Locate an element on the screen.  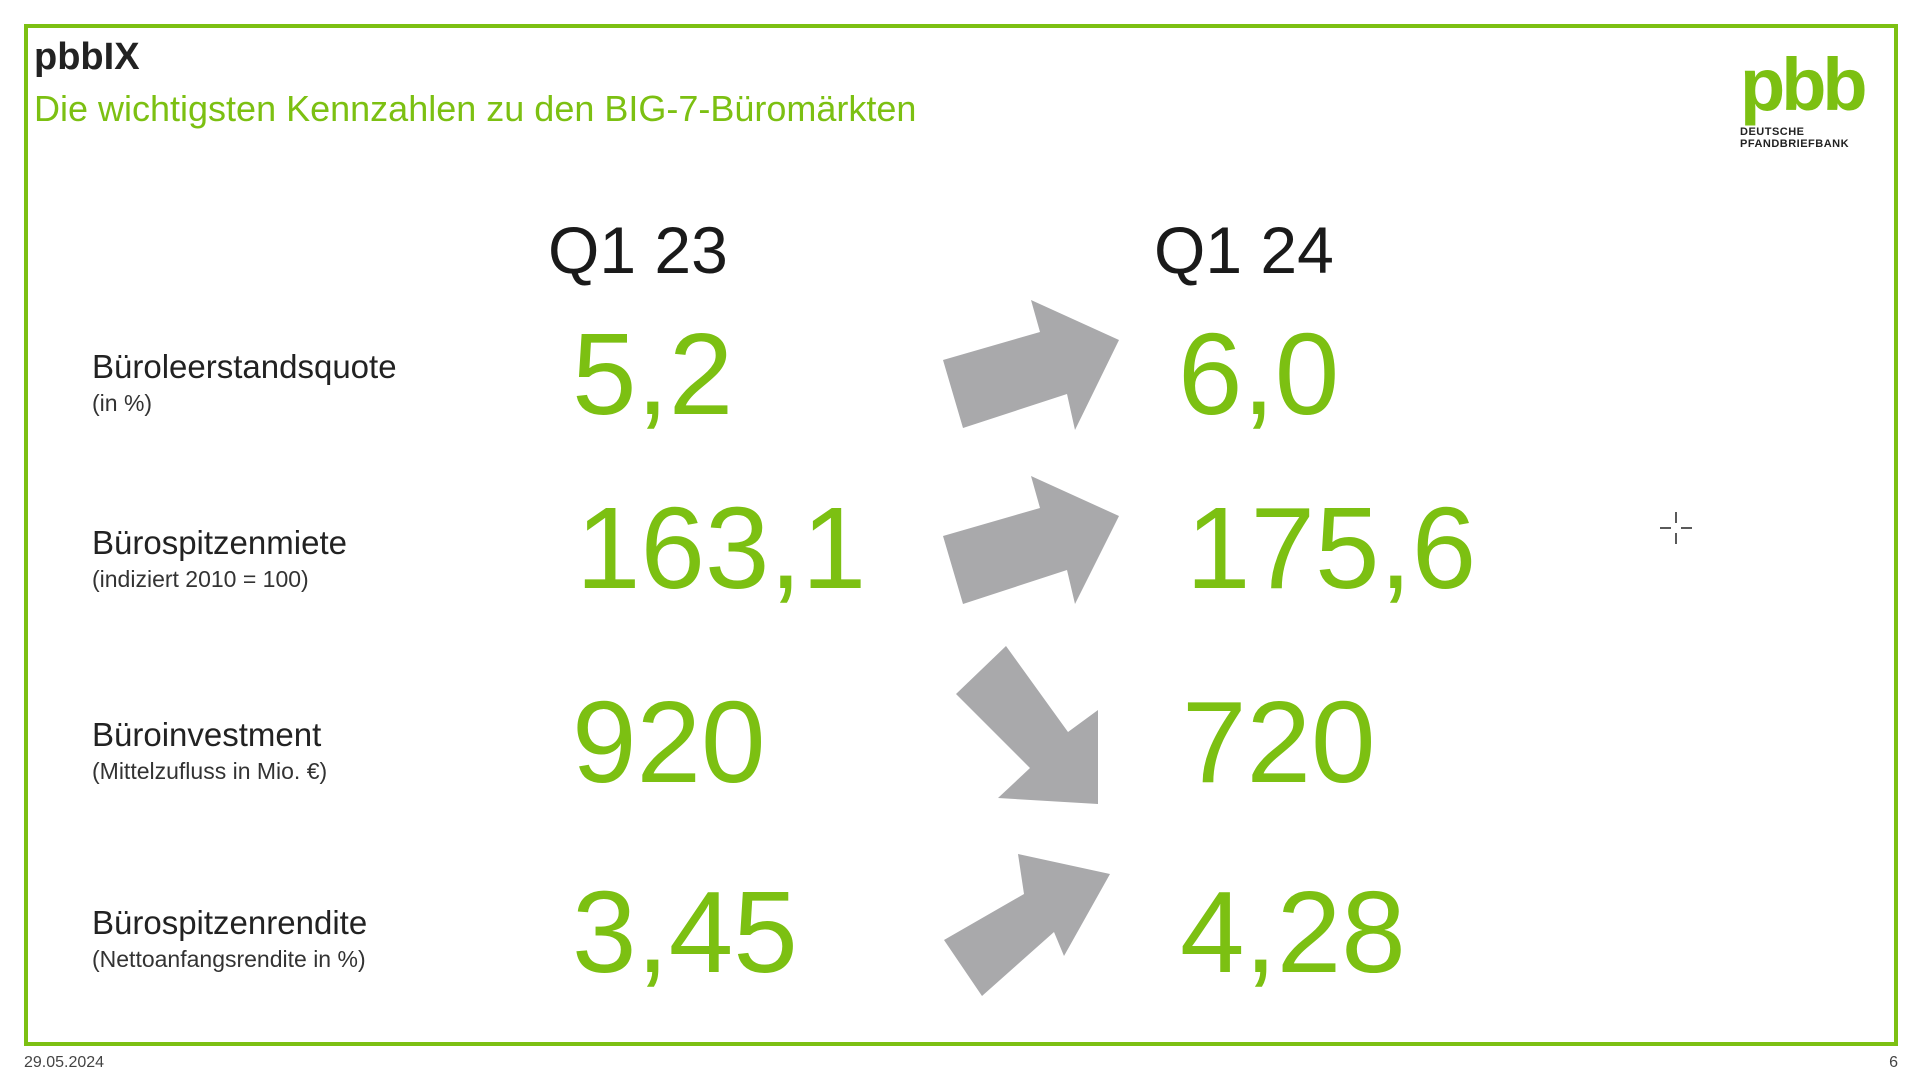
crosshair-cursor-icon is located at coordinates (1676, 528).